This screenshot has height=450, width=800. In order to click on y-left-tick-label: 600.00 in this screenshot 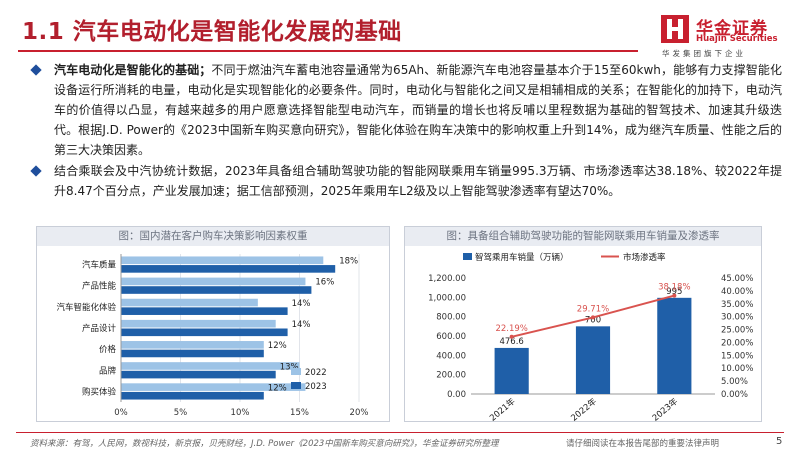, I will do `click(451, 337)`.